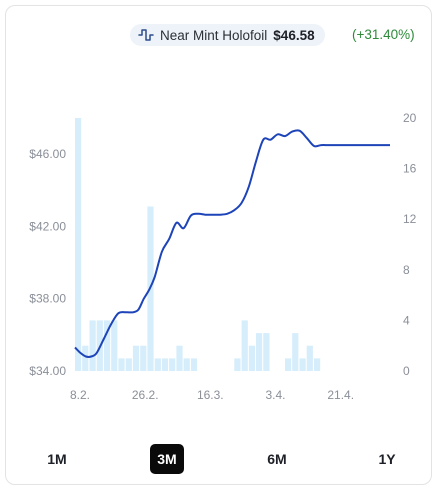 The height and width of the screenshot is (495, 441). I want to click on y-left-tick-label: $34.00, so click(47, 371).